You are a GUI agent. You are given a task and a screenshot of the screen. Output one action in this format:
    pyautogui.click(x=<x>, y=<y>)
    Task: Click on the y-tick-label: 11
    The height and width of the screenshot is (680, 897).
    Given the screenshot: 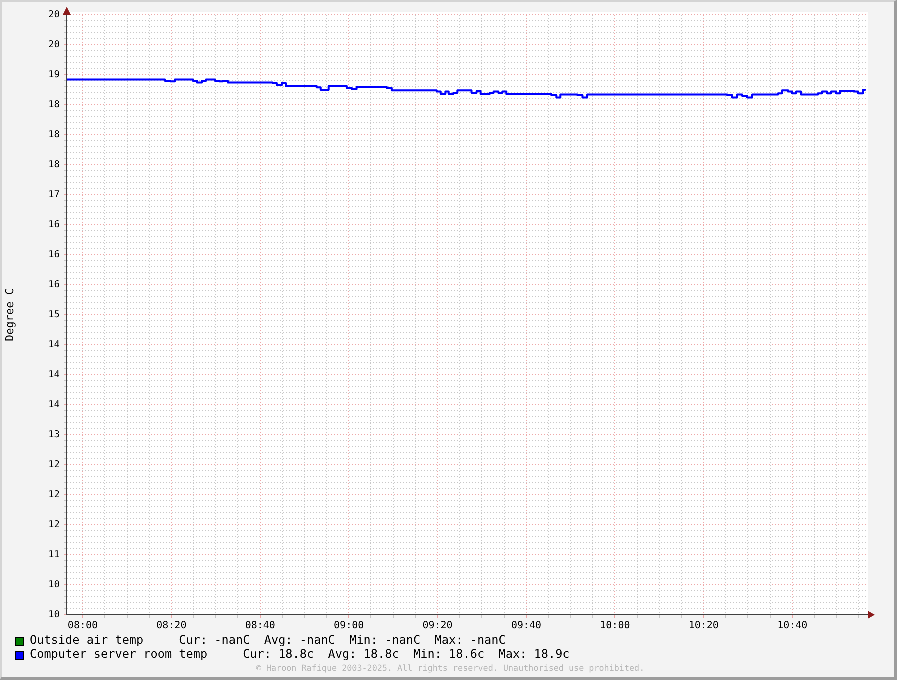 What is the action you would take?
    pyautogui.click(x=54, y=554)
    